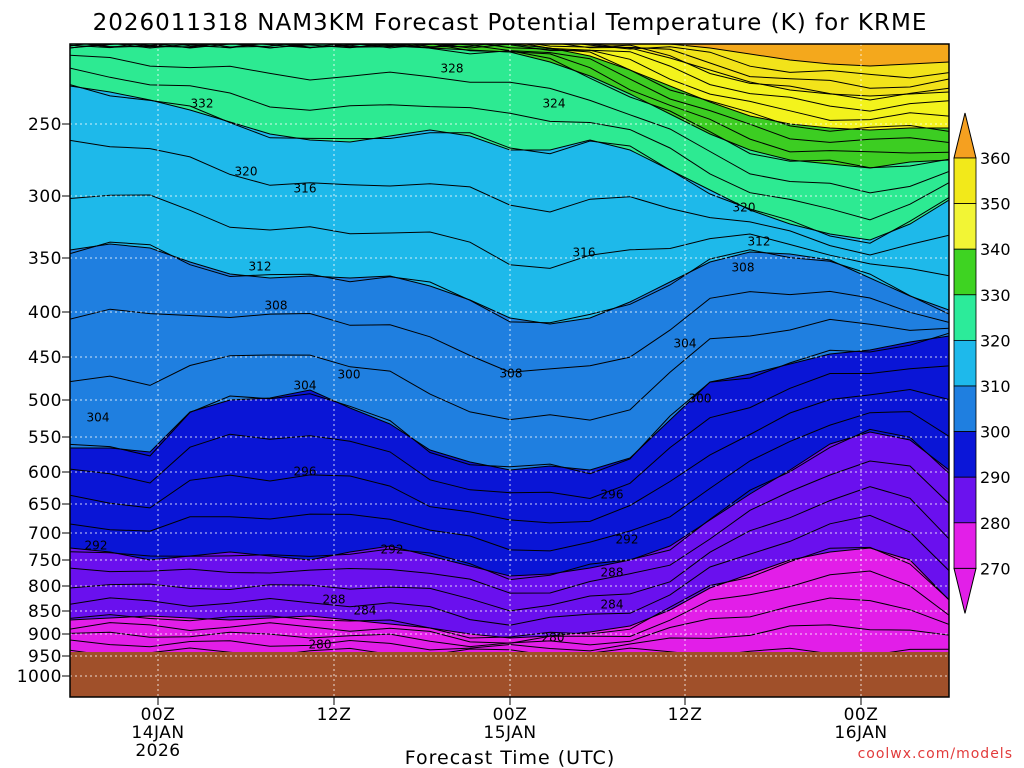 This screenshot has height=768, width=1024. What do you see at coordinates (554, 104) in the screenshot?
I see `contour-label: 324` at bounding box center [554, 104].